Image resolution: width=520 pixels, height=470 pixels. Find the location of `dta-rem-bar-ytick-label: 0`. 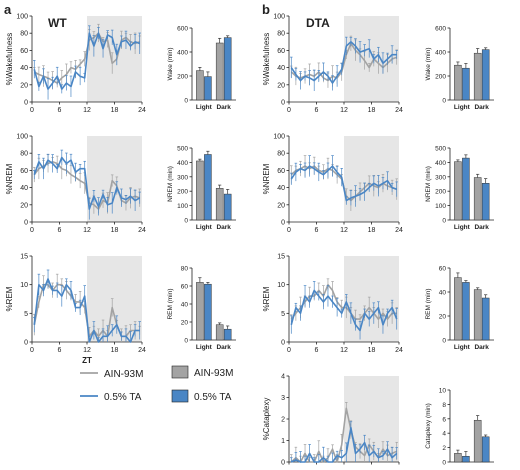

dta-rem-bar-ytick-label: 0 is located at coordinates (444, 341).